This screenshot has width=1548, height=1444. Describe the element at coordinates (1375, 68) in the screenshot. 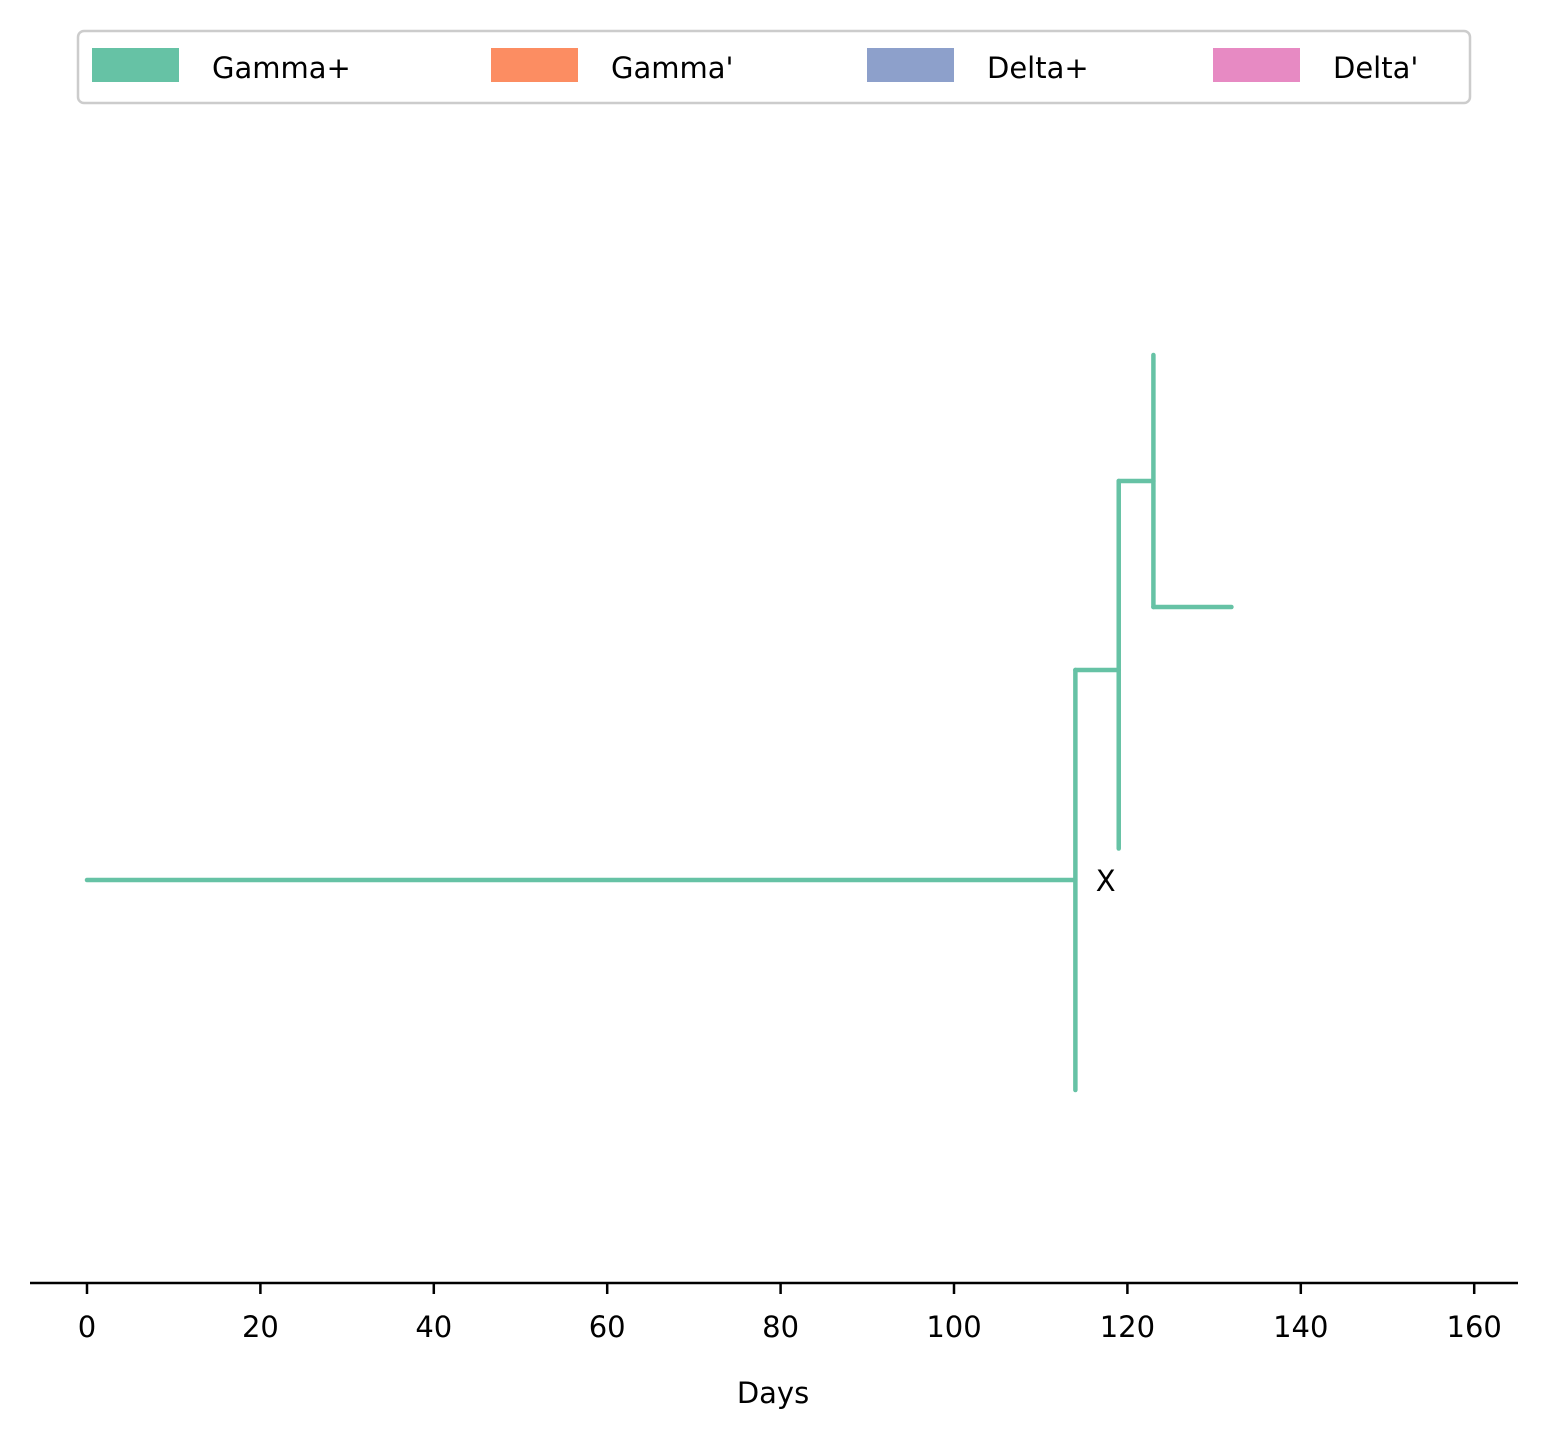

I see `legend-label-delta-prime: Delta'` at that location.